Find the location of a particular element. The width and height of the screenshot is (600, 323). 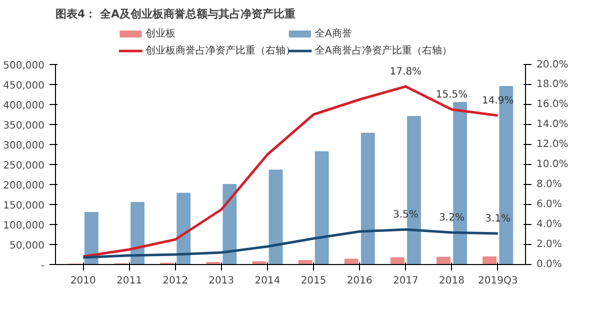

y-tick-label: - is located at coordinates (42, 266).